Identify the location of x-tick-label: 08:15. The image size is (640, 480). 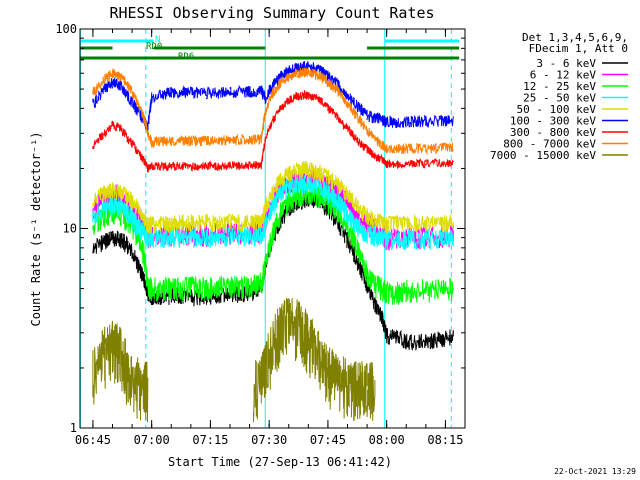
(445, 440).